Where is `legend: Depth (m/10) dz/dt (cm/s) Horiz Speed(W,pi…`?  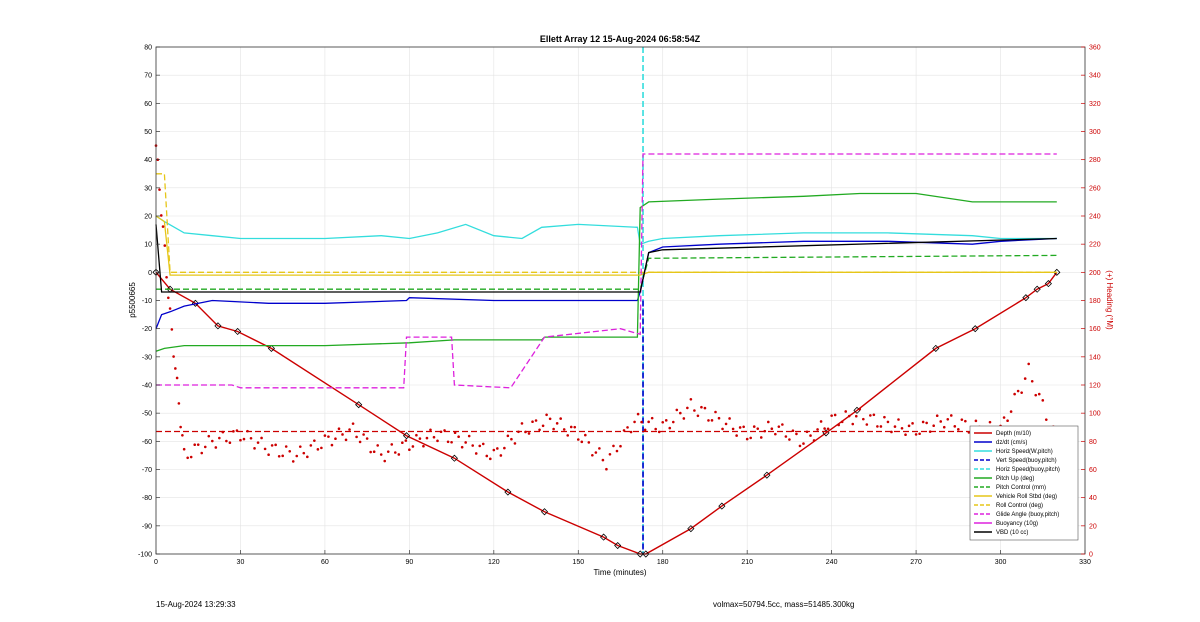 legend: Depth (m/10) dz/dt (cm/s) Horiz Speed(W,pi… is located at coordinates (1024, 483).